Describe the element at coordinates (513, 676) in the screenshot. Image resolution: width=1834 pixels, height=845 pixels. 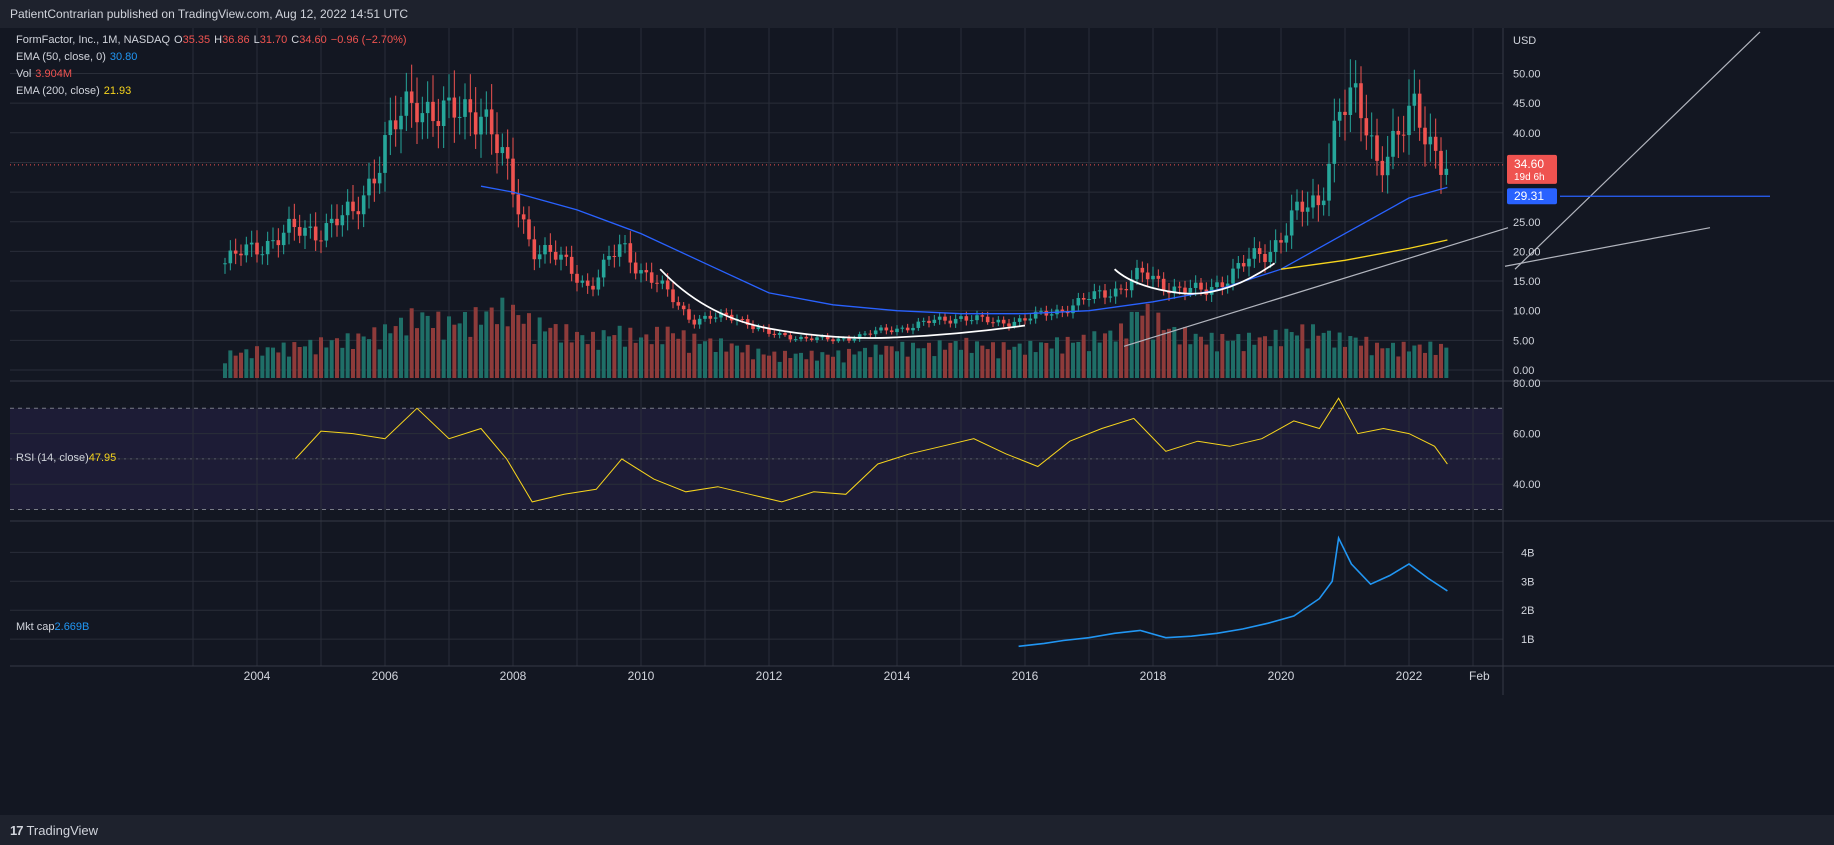
I see `time-tick: 2008` at that location.